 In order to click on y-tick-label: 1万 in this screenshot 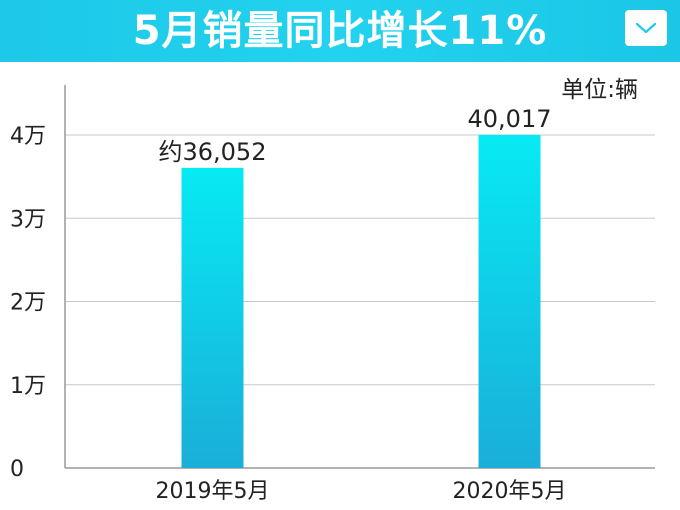, I will do `click(28, 386)`.